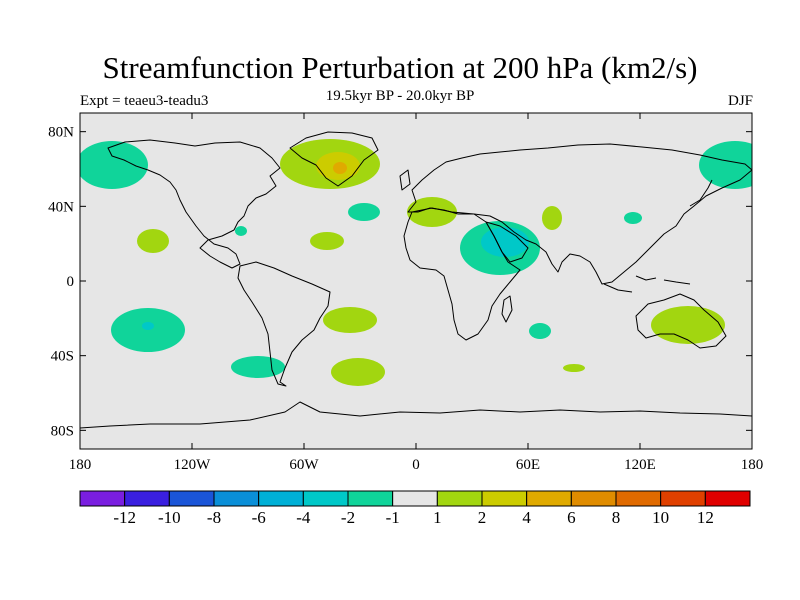  Describe the element at coordinates (62, 357) in the screenshot. I see `y-tick-label: 40S` at that location.